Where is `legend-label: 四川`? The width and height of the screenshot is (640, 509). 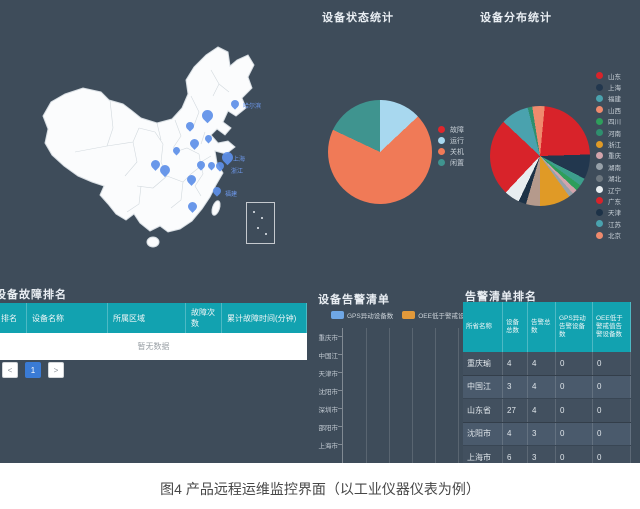
legend-label: 四川 is located at coordinates (614, 123).